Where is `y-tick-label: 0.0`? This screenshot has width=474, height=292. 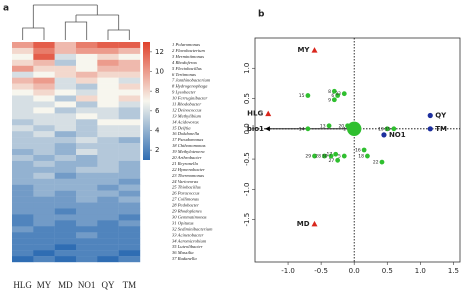
y-tick-label: 0.0 is located at coordinates (247, 128).